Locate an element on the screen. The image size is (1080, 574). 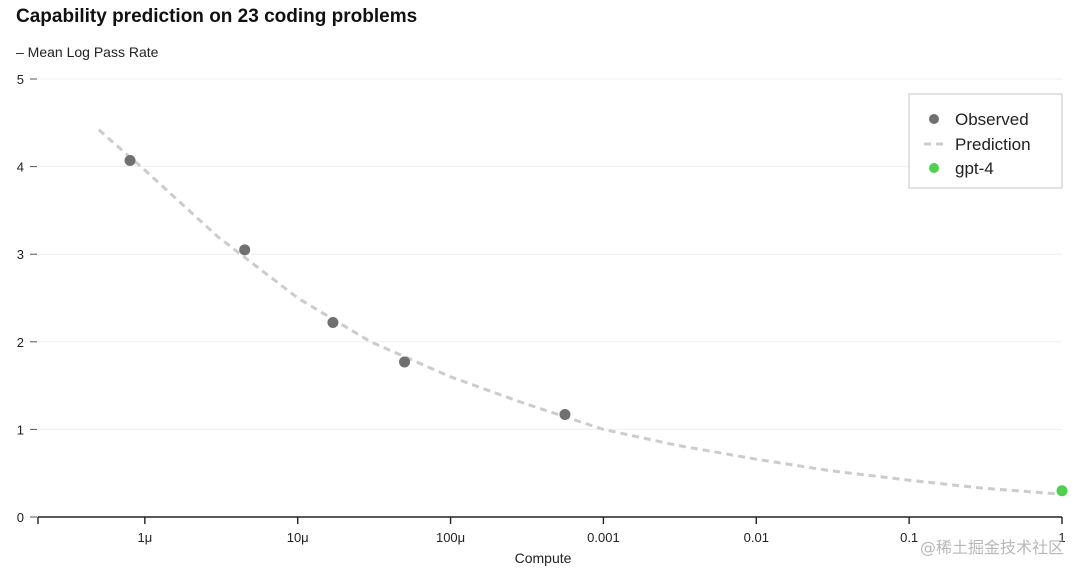
x-axis-label: Compute is located at coordinates (543, 558).